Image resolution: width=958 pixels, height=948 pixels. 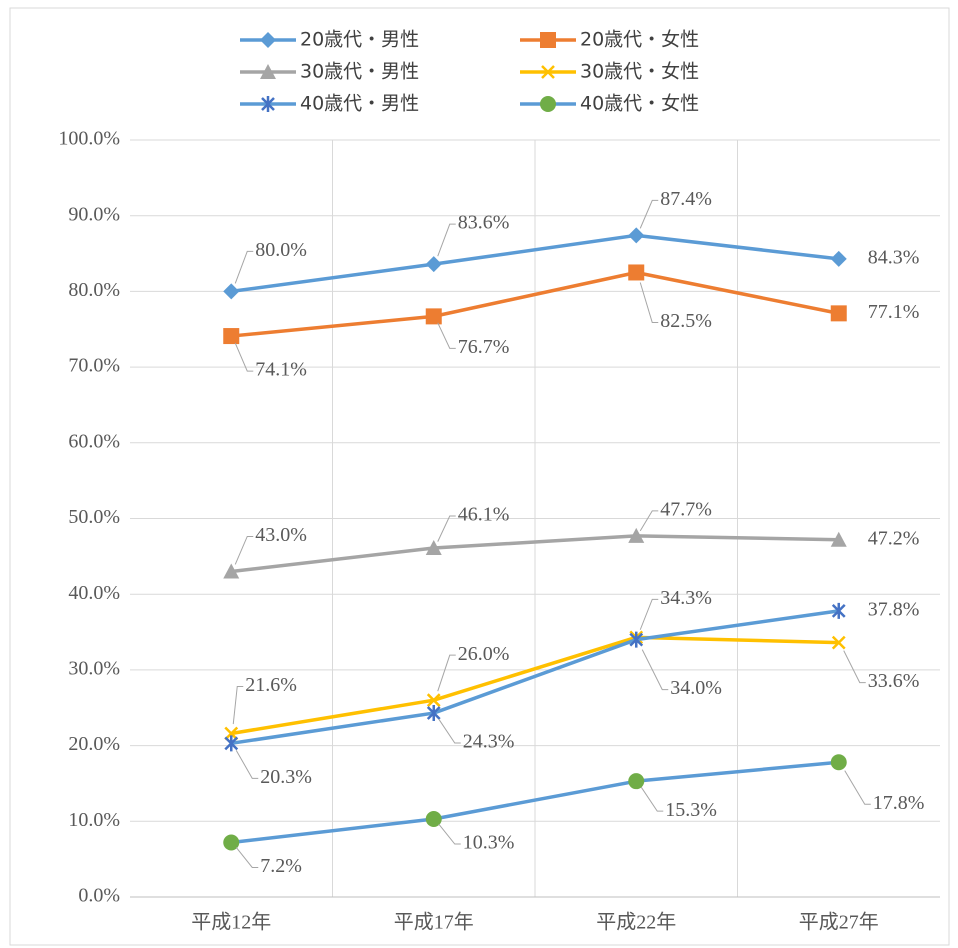 What do you see at coordinates (94, 441) in the screenshot?
I see `y-tick-label: 60.0%` at bounding box center [94, 441].